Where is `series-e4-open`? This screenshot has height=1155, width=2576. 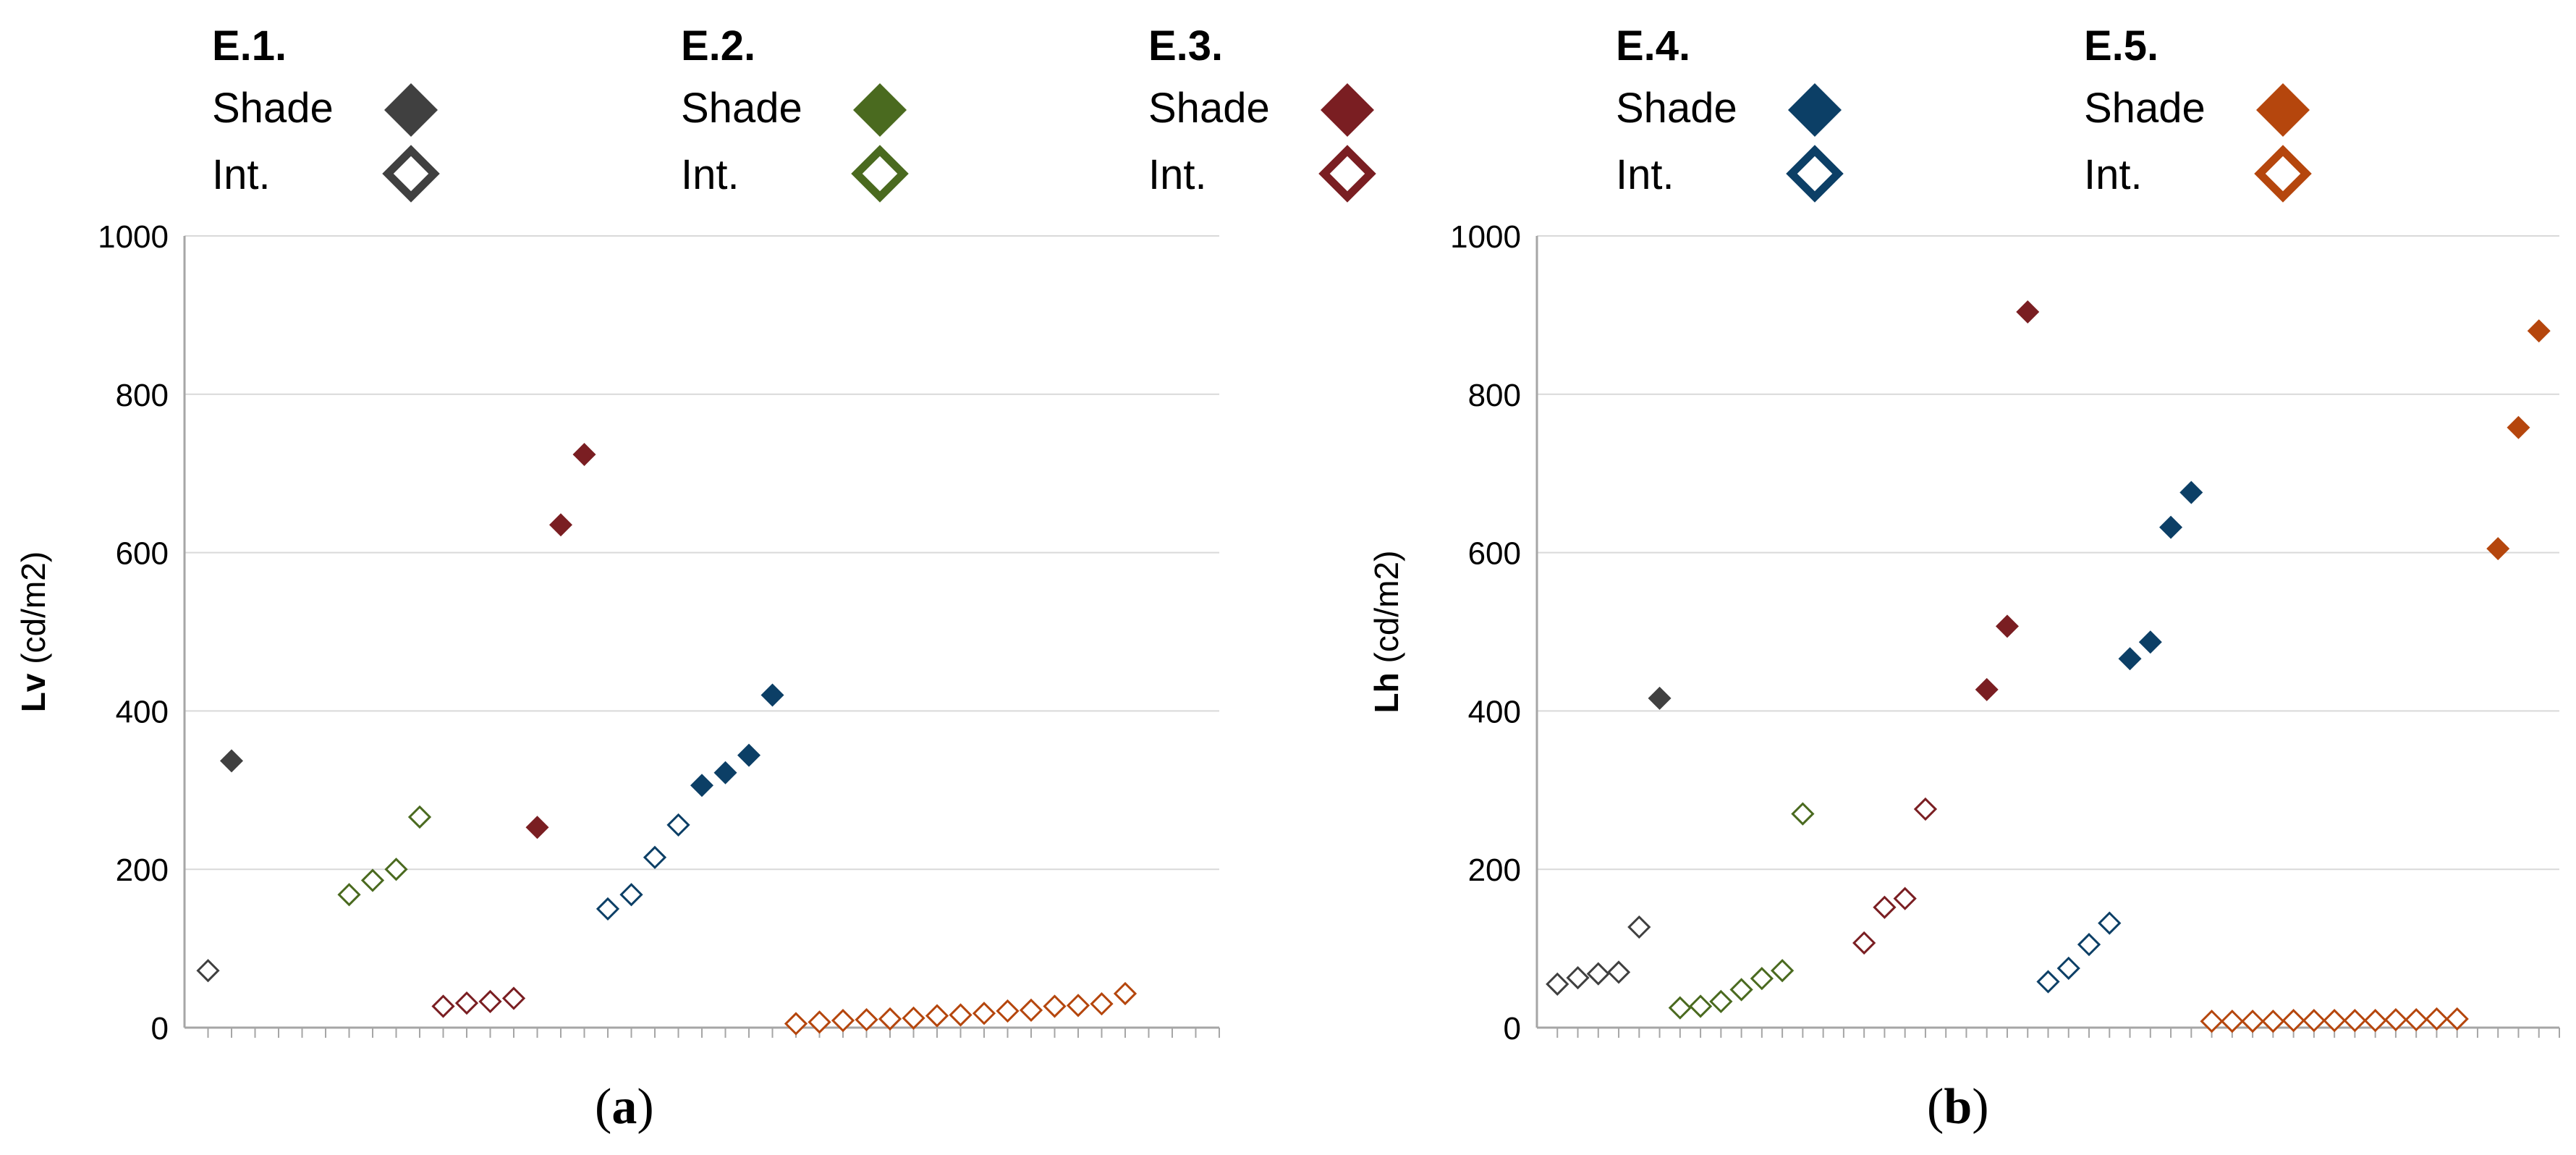
series-e4-open is located at coordinates (643, 867).